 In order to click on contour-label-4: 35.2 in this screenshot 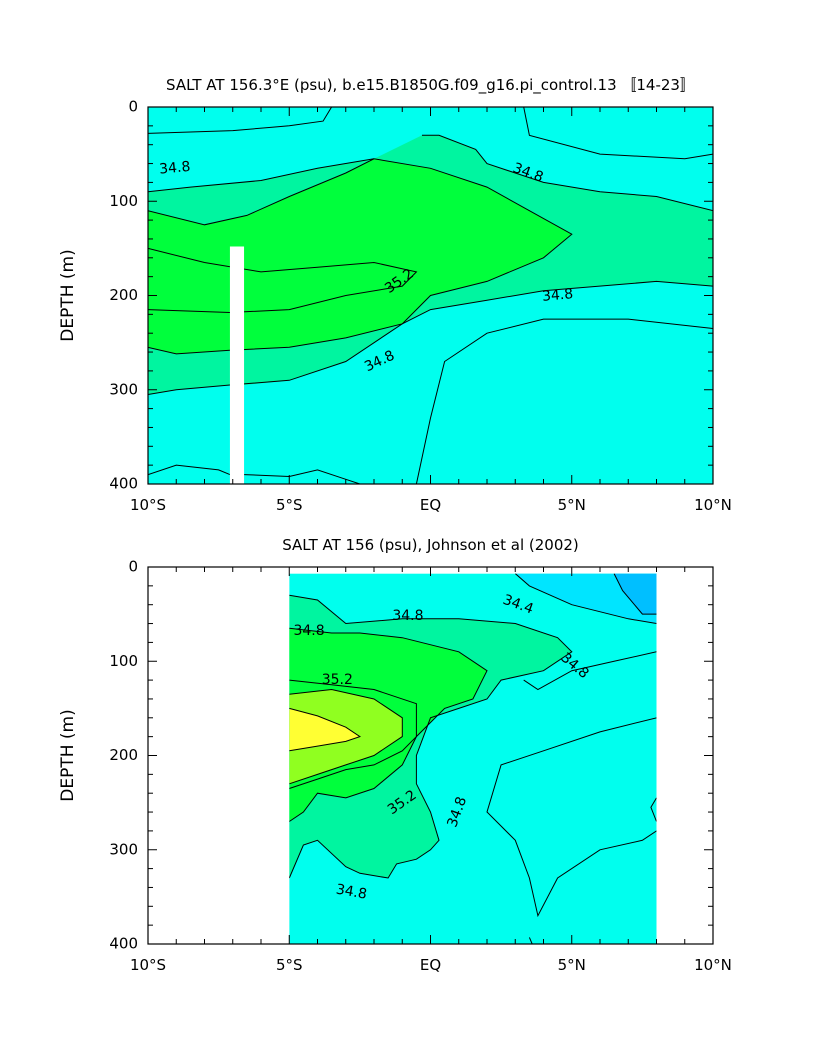, I will do `click(337, 680)`.